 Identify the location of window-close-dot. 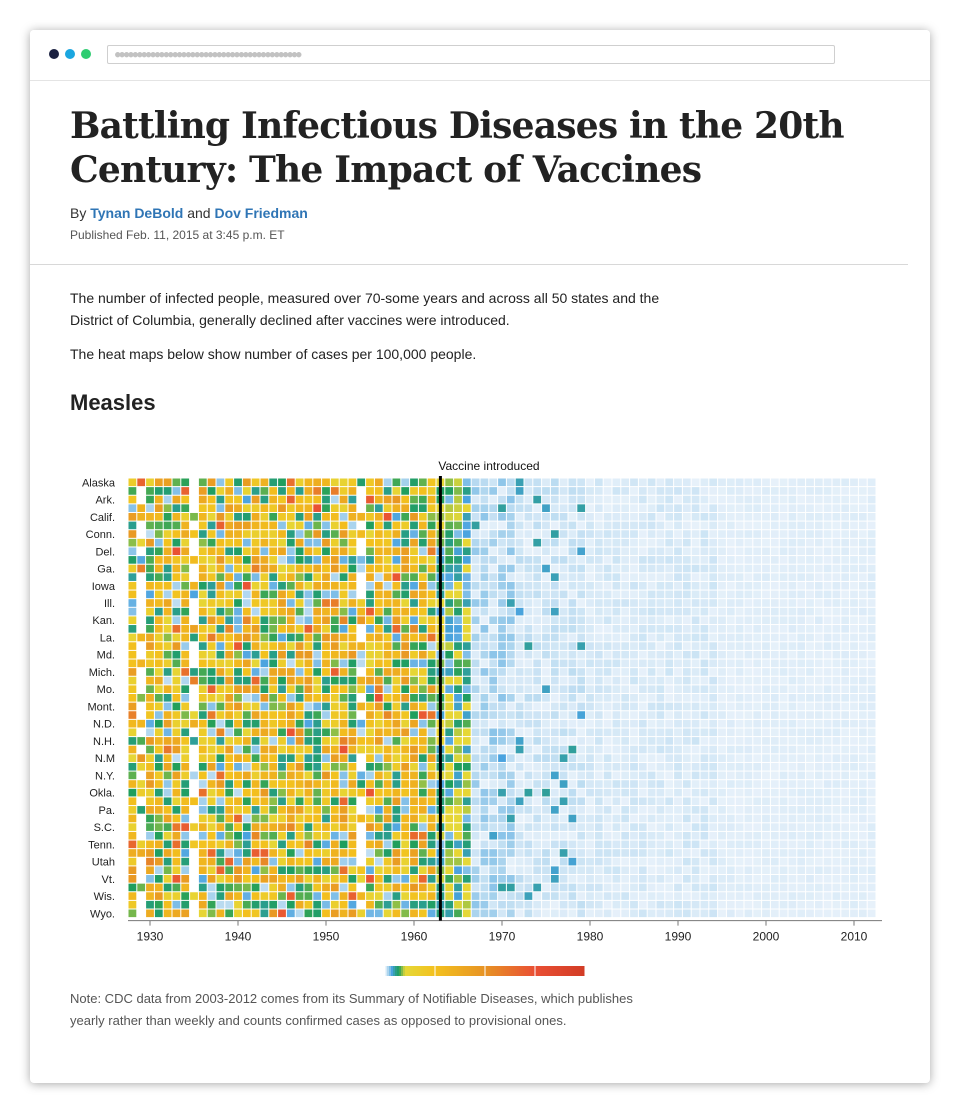
(54, 54).